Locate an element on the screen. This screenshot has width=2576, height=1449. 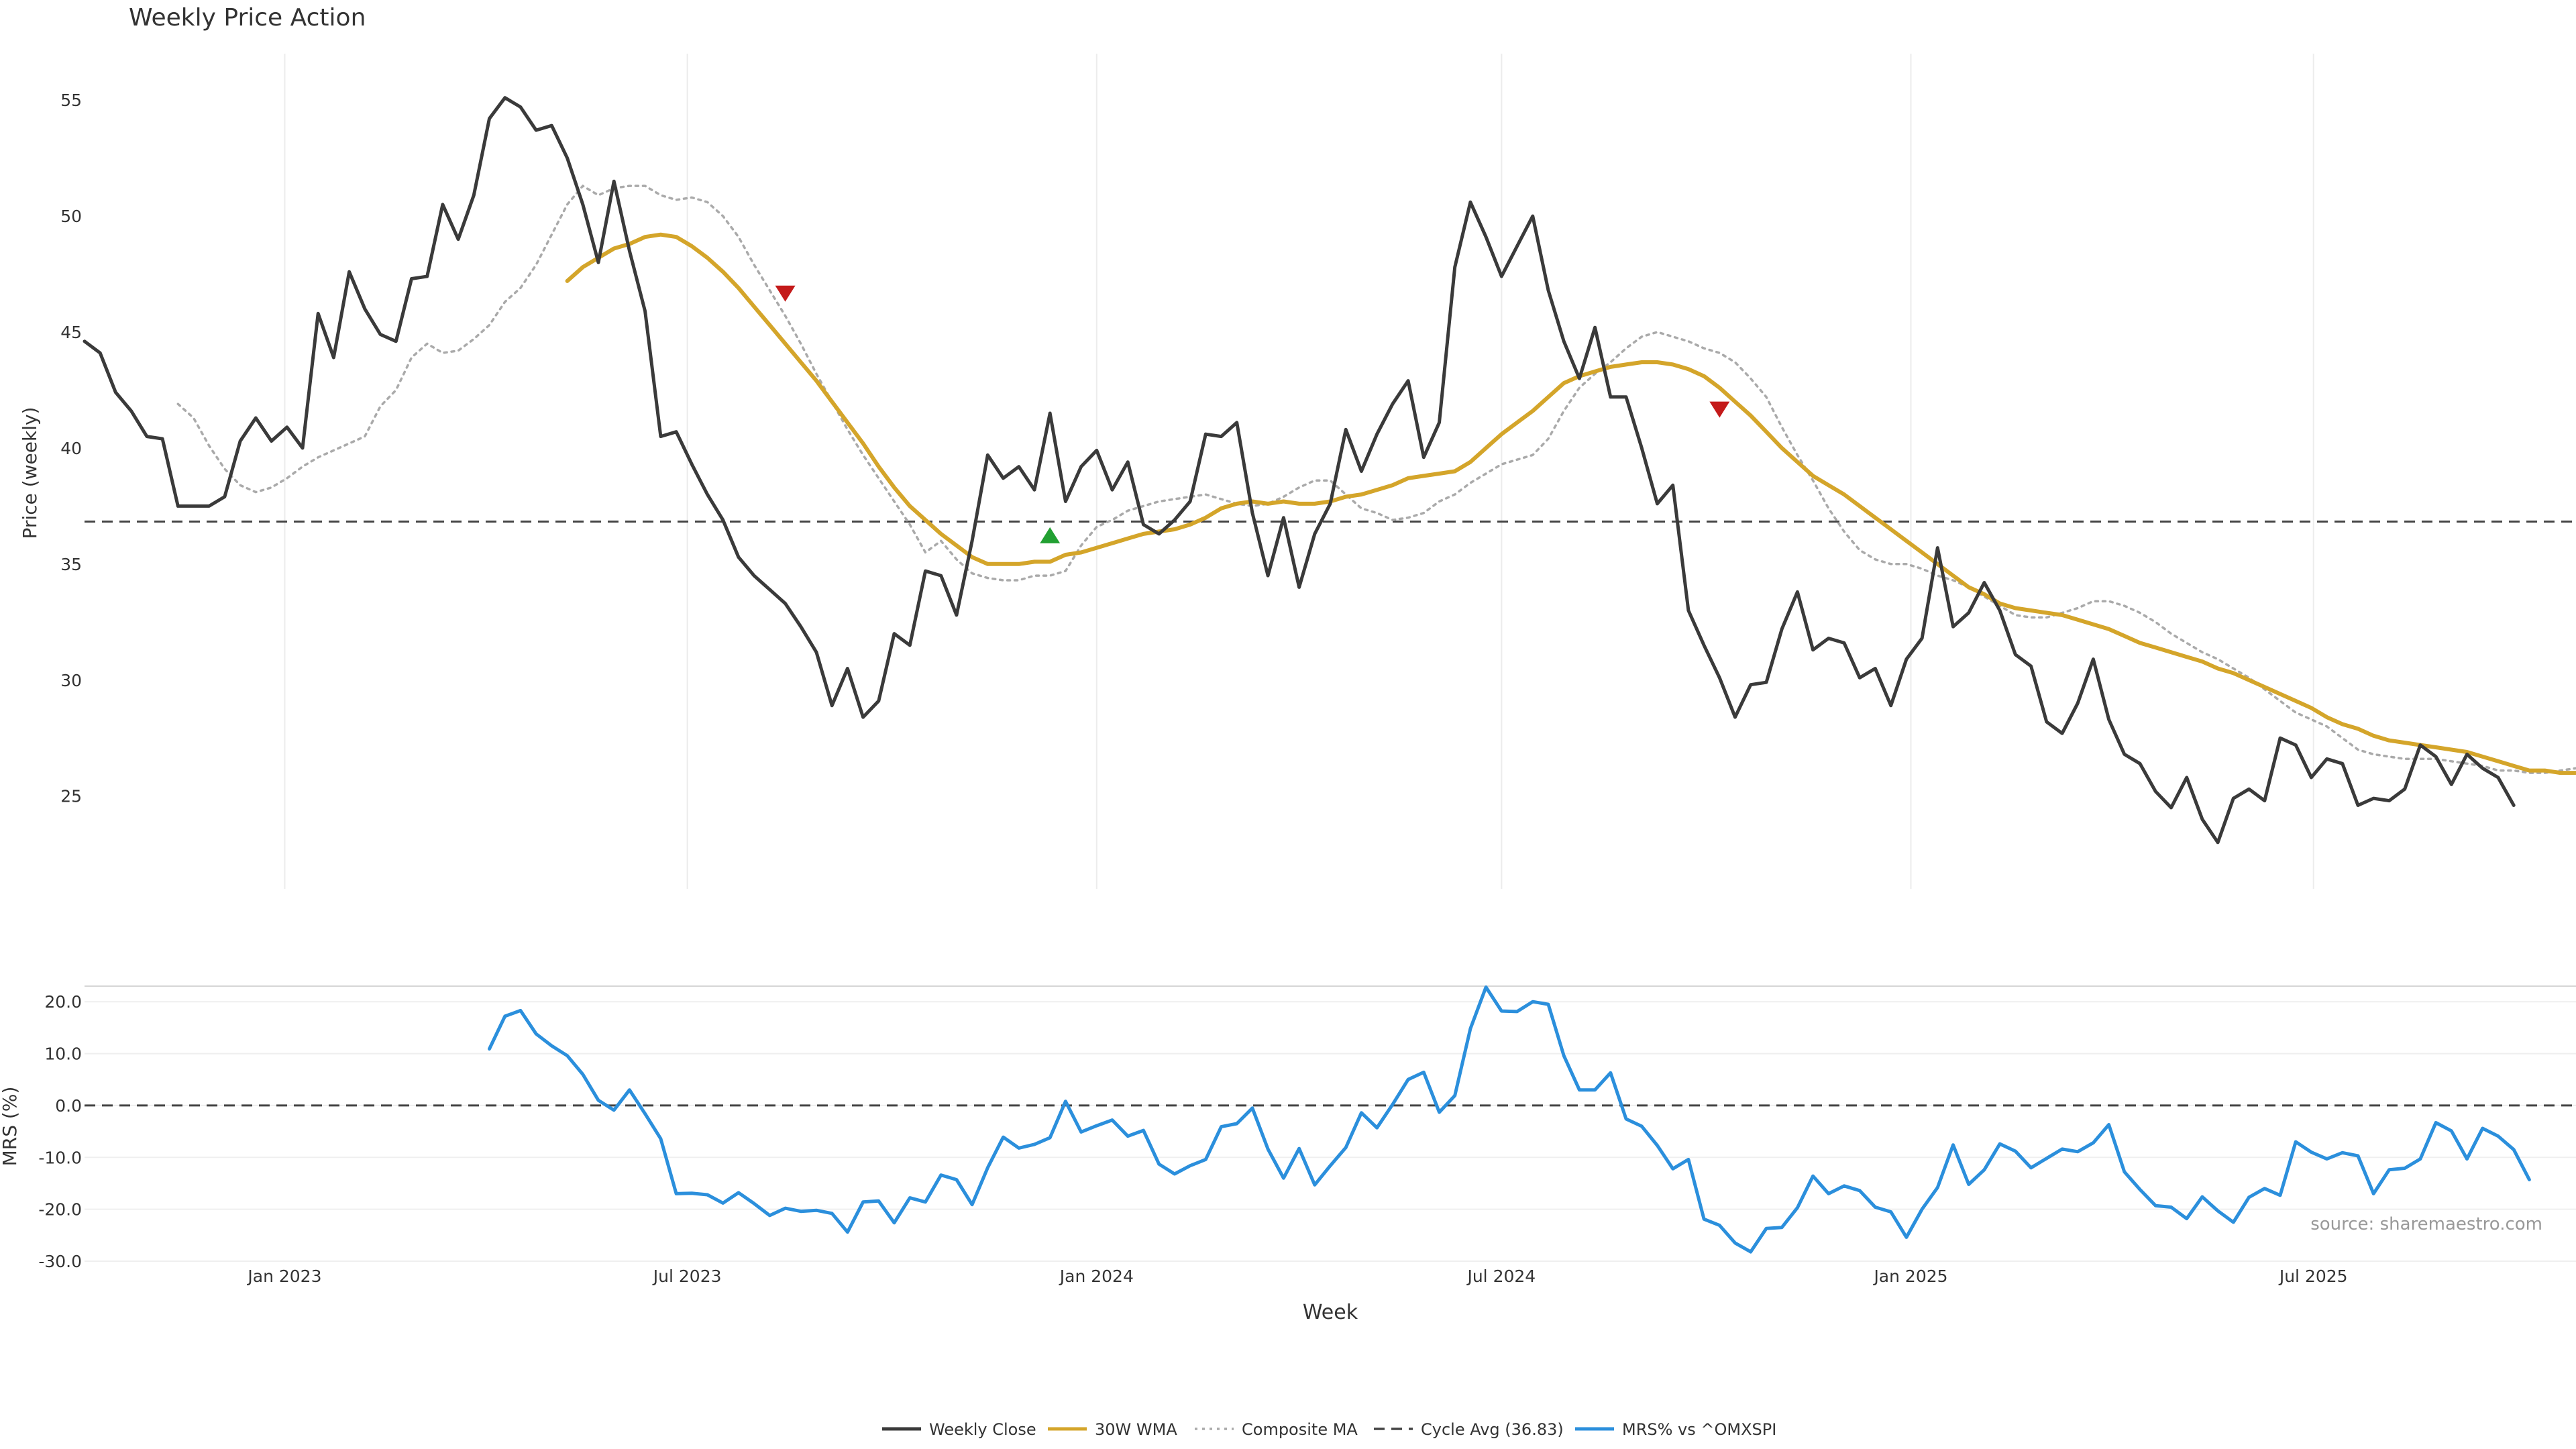
y-axis-title-price: Price (weekly) is located at coordinates (30, 473).